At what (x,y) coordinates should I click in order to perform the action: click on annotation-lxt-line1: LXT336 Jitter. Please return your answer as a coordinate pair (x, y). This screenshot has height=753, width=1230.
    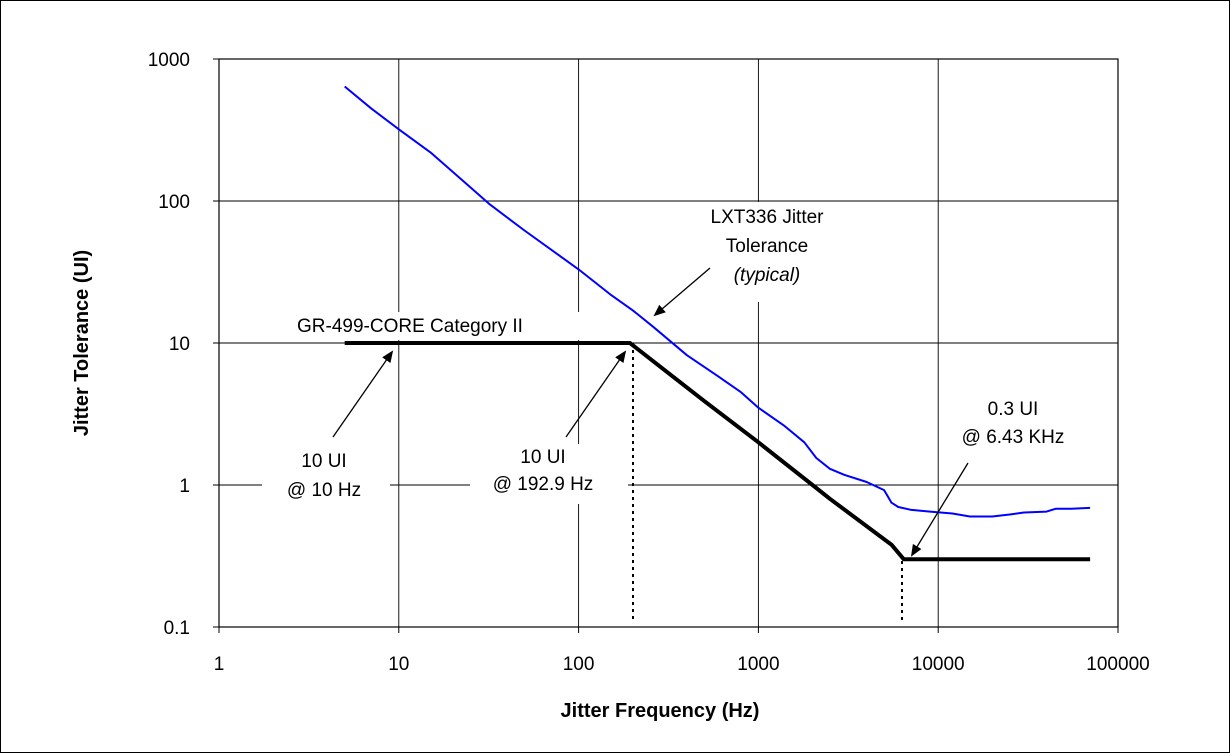
    Looking at the image, I should click on (768, 217).